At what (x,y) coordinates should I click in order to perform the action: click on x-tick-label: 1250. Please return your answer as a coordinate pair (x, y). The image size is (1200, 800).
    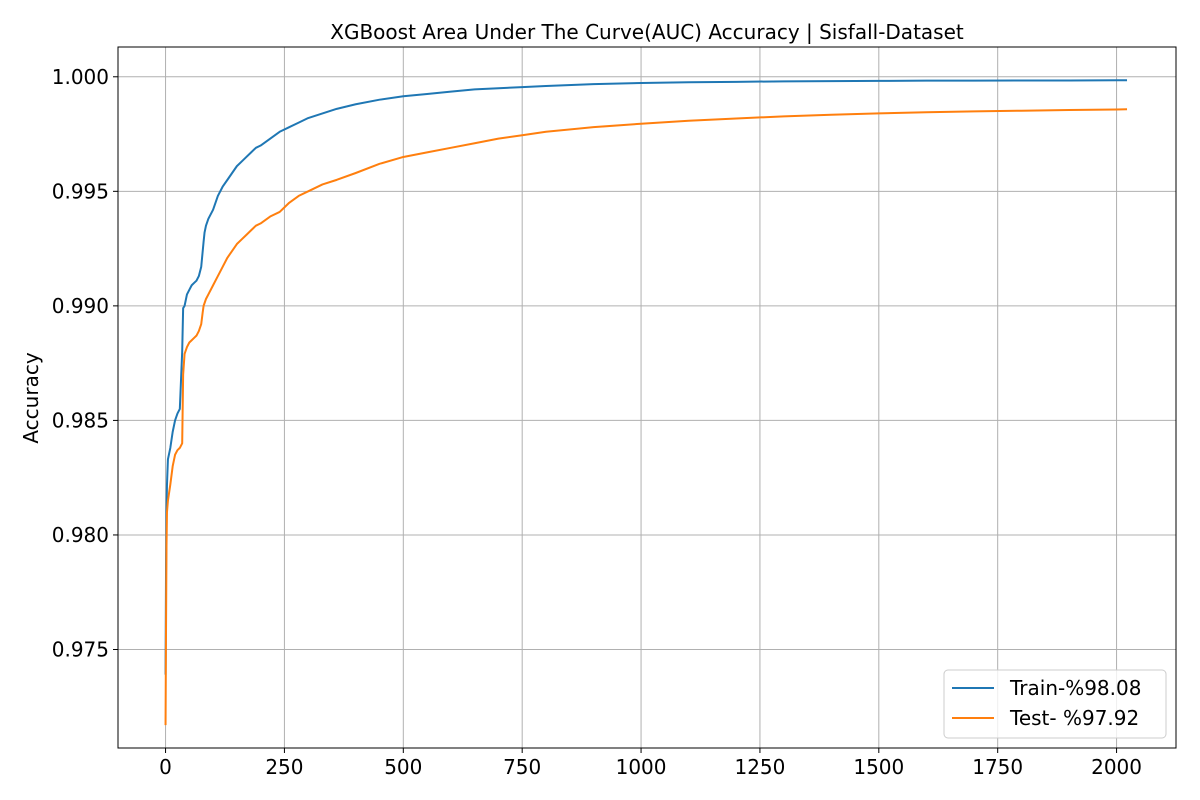
    Looking at the image, I should click on (759, 767).